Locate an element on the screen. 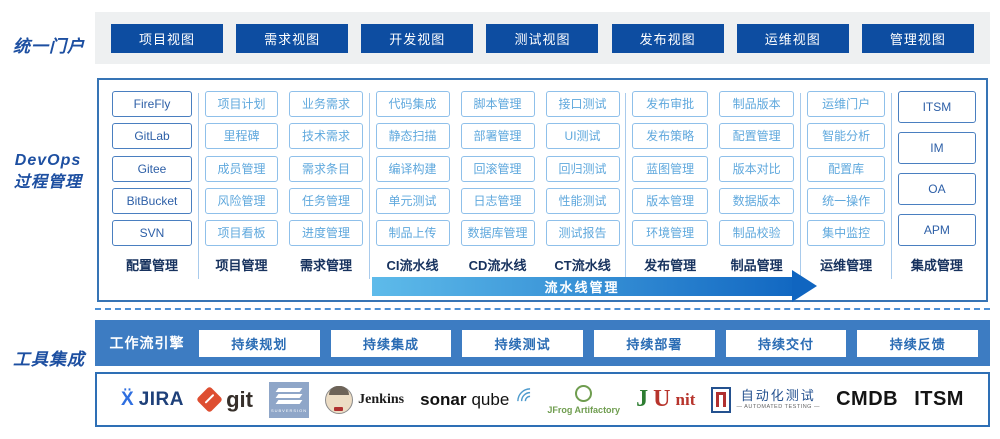 Image resolution: width=1000 pixels, height=439 pixels. portal-view-button: 运维视图 is located at coordinates (792, 38).